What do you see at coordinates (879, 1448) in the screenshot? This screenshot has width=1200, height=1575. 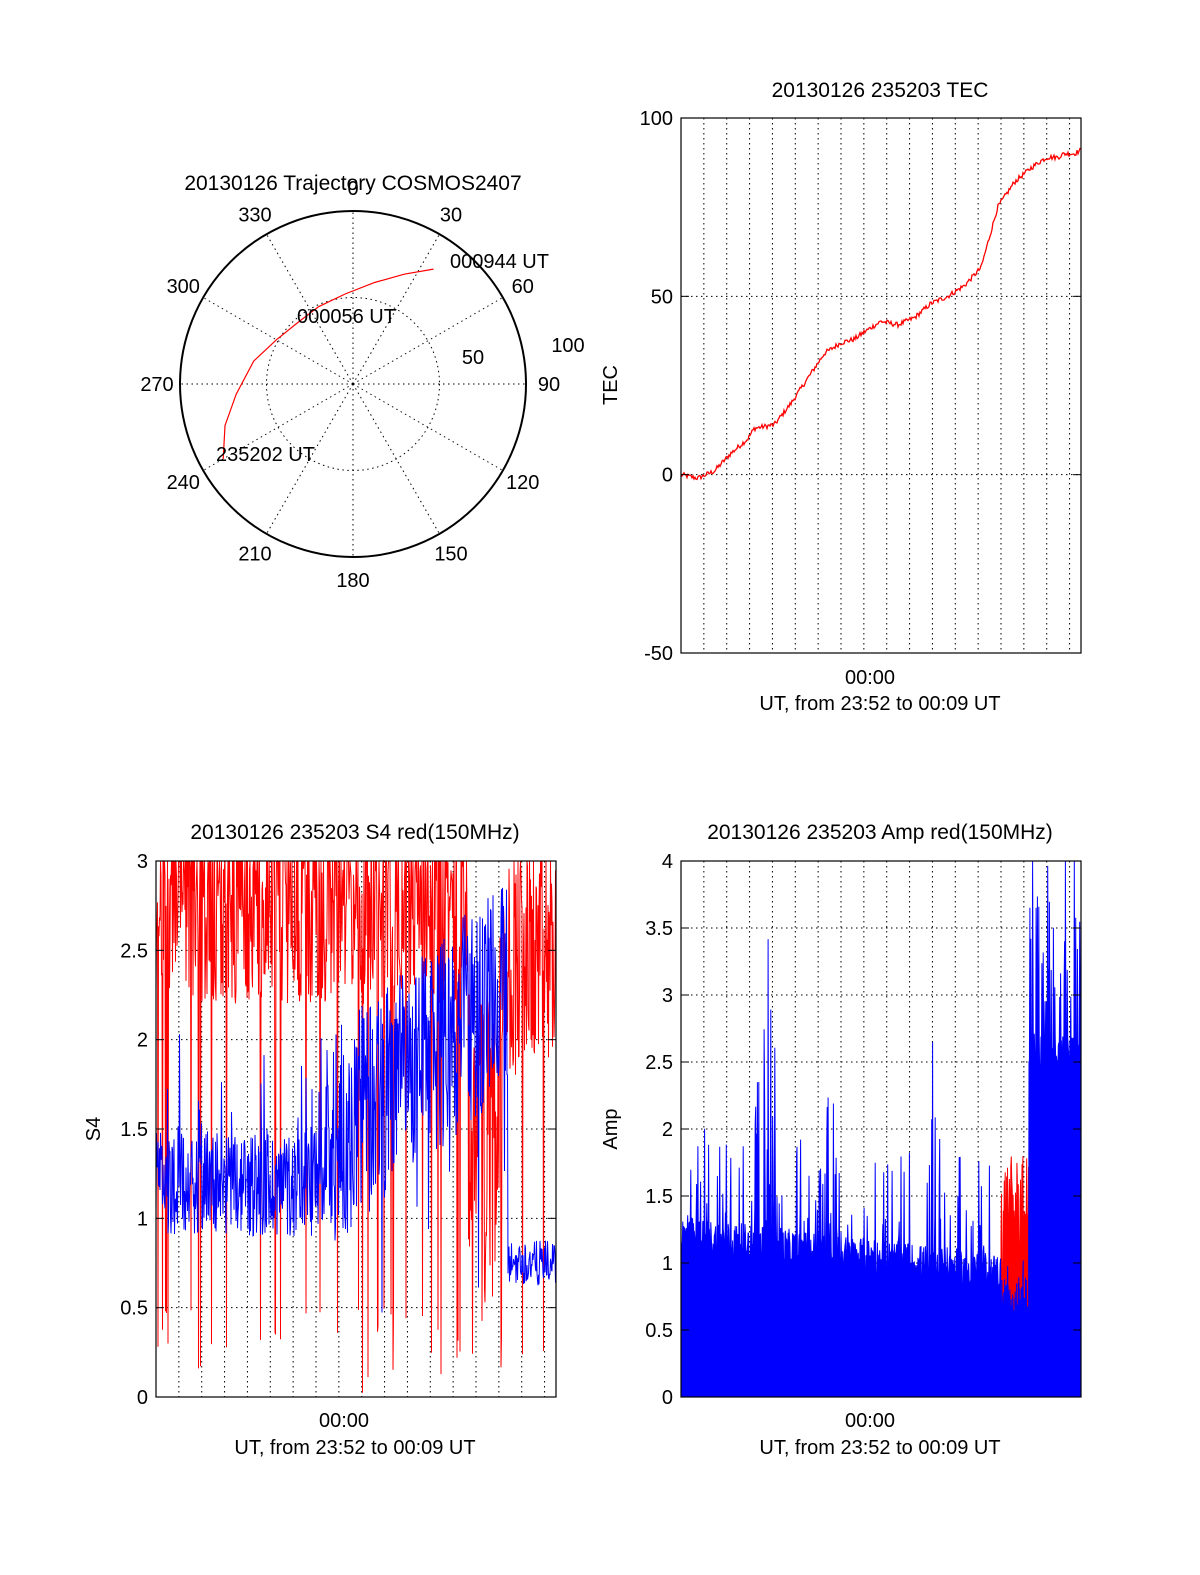 I see `amp-x-axis-label: UT, from 23:52 to 00:09 UT` at bounding box center [879, 1448].